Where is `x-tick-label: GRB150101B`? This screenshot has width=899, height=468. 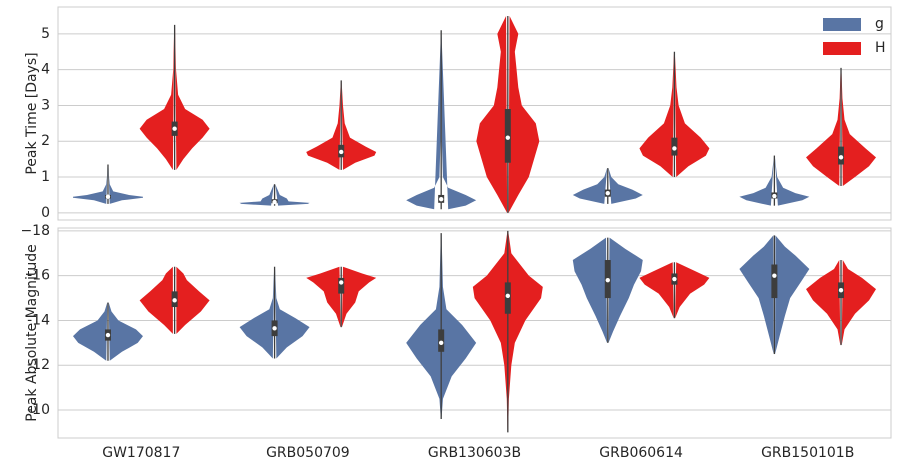
x-tick-label: GRB150101B is located at coordinates (807, 453).